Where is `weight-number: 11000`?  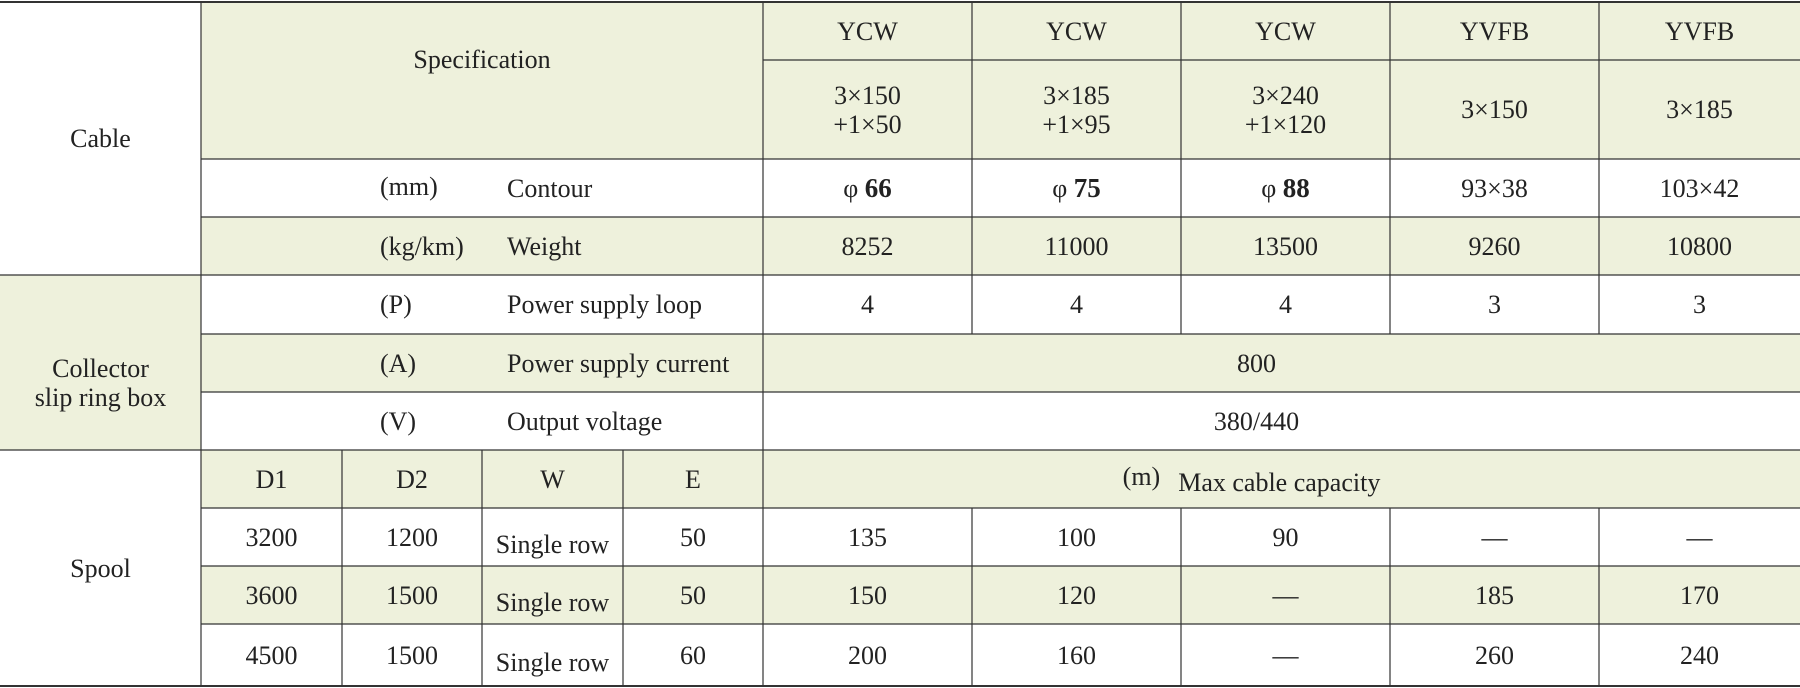 weight-number: 11000 is located at coordinates (1076, 246).